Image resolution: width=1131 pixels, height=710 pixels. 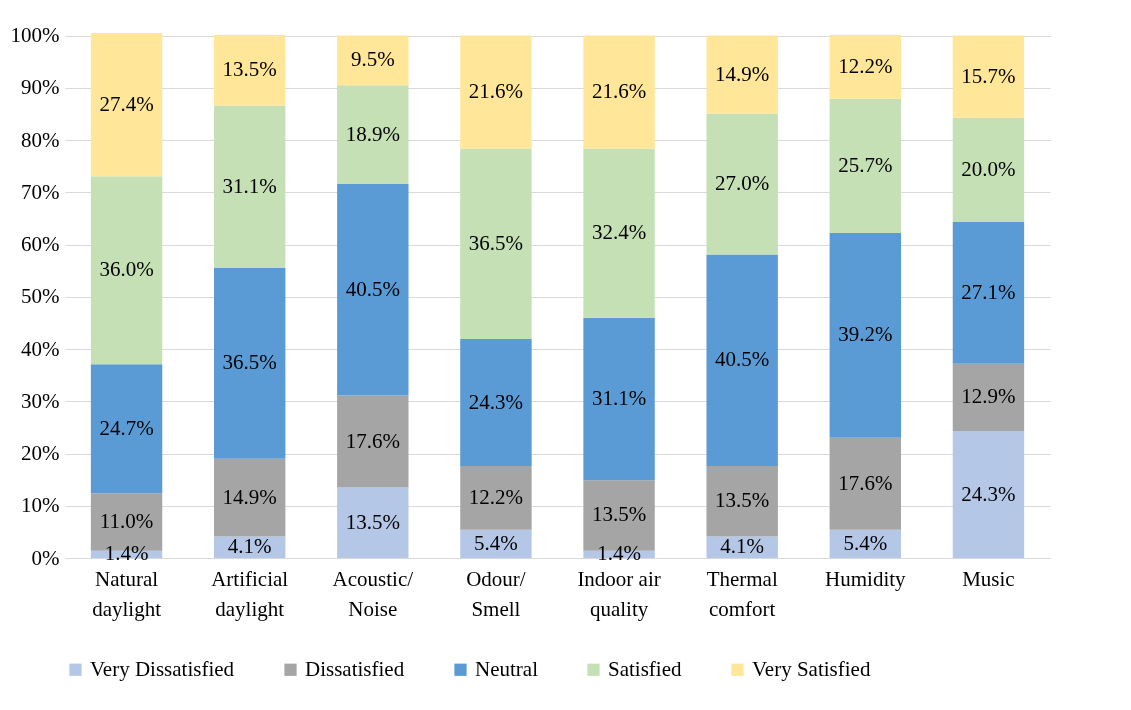 I want to click on x-tick-label: Humidity, so click(x=866, y=578).